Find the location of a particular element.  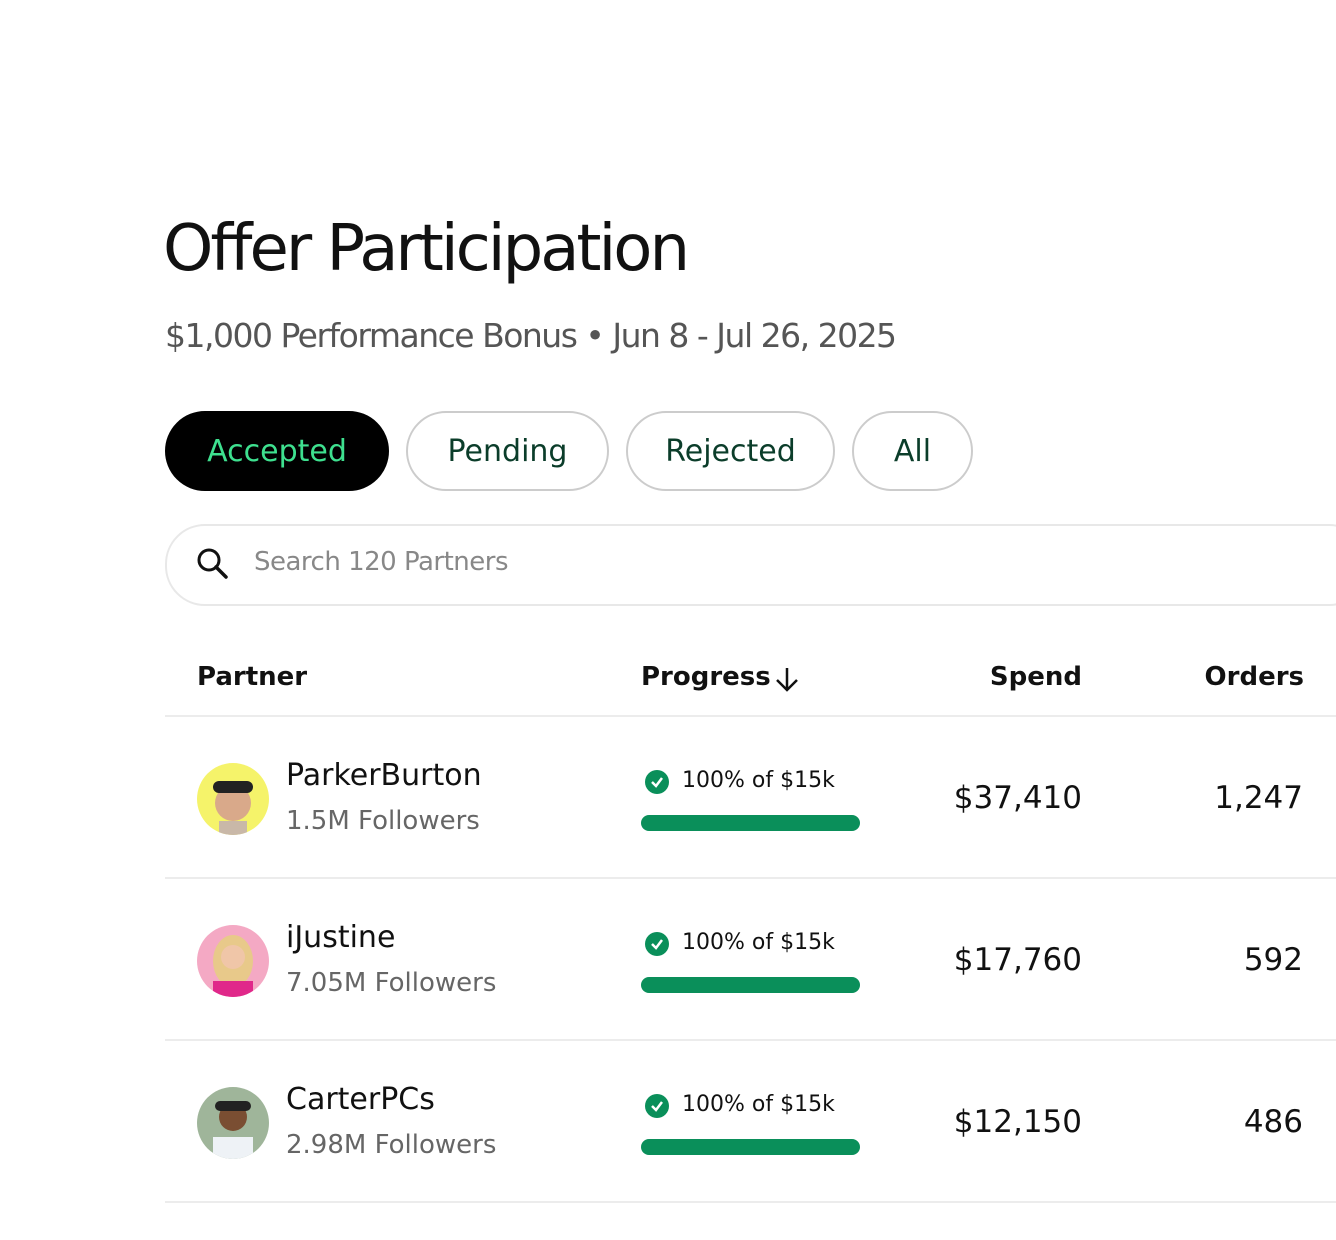

spend: $17,760 is located at coordinates (1017, 960).